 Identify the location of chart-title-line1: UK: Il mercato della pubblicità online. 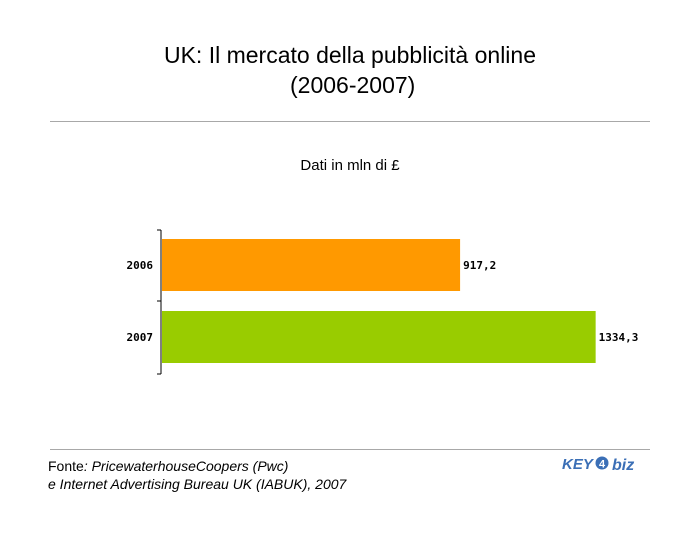
(350, 55).